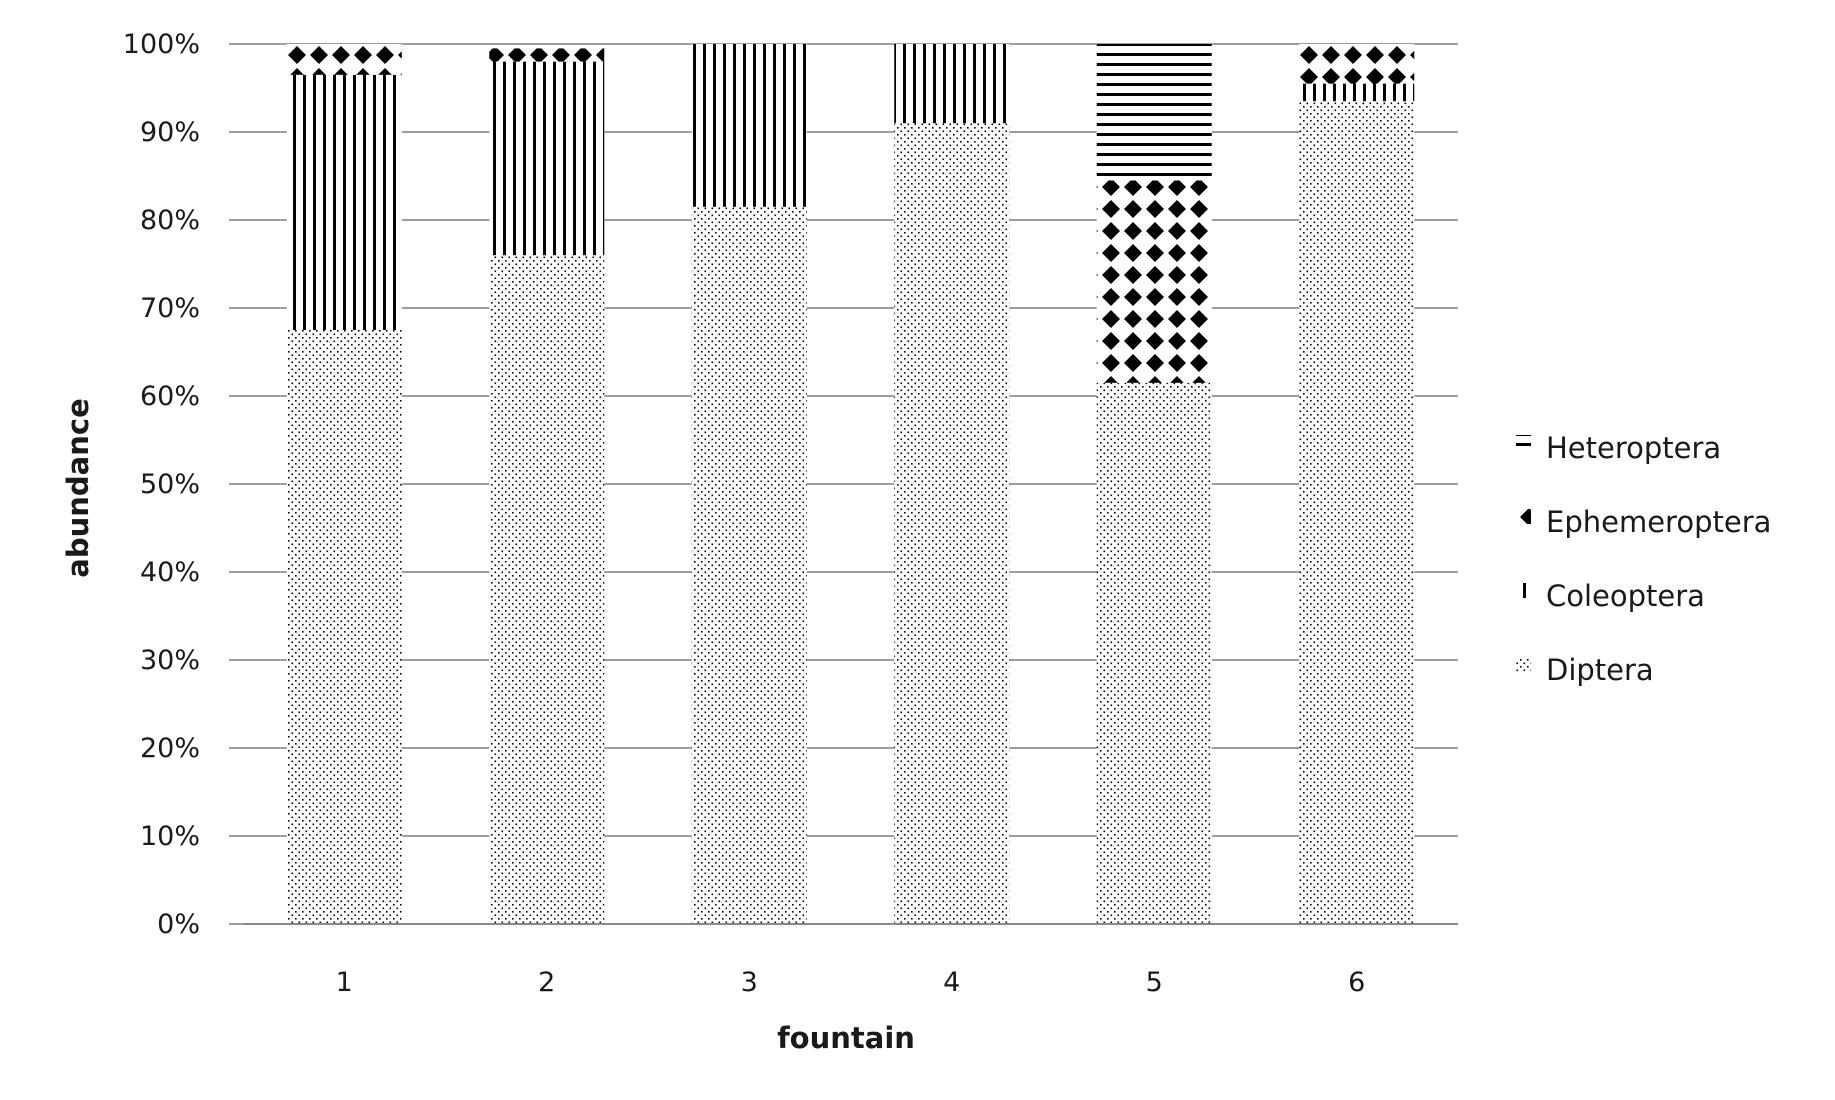 The image size is (1835, 1100). Describe the element at coordinates (1154, 112) in the screenshot. I see `bar-segment-heteroptera` at that location.